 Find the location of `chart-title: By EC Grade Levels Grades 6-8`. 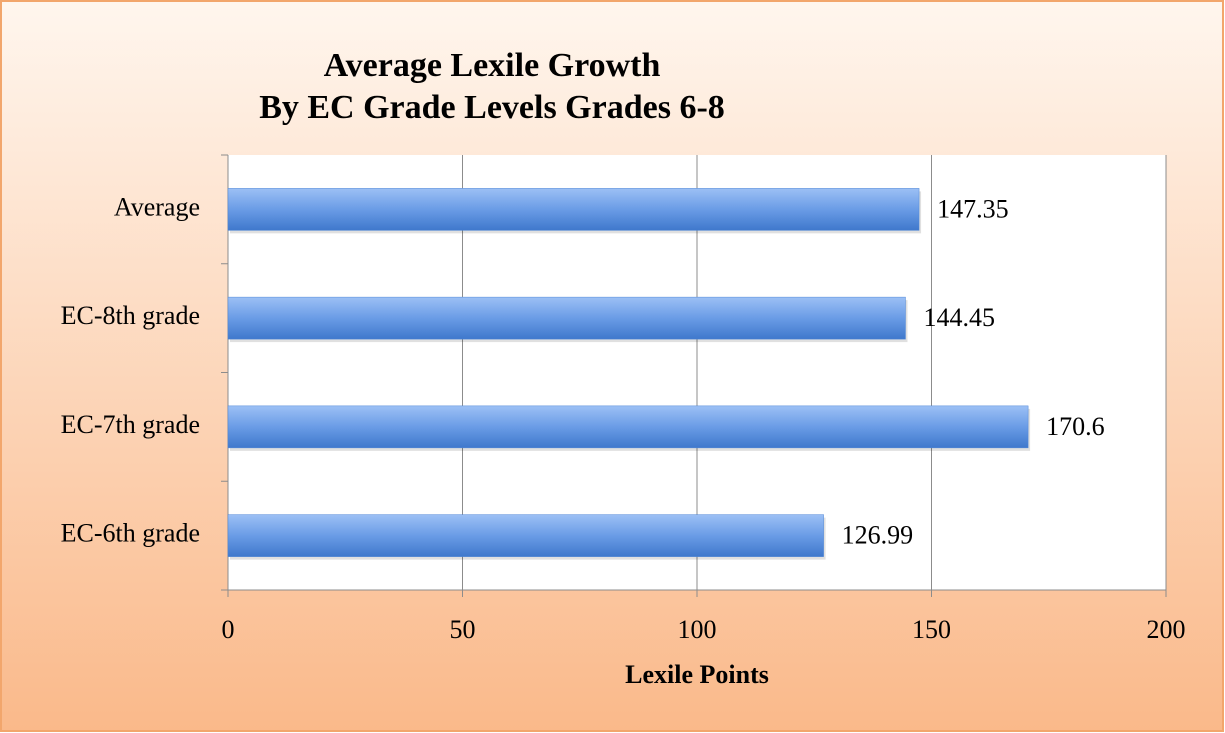

chart-title: By EC Grade Levels Grades 6-8 is located at coordinates (492, 107).